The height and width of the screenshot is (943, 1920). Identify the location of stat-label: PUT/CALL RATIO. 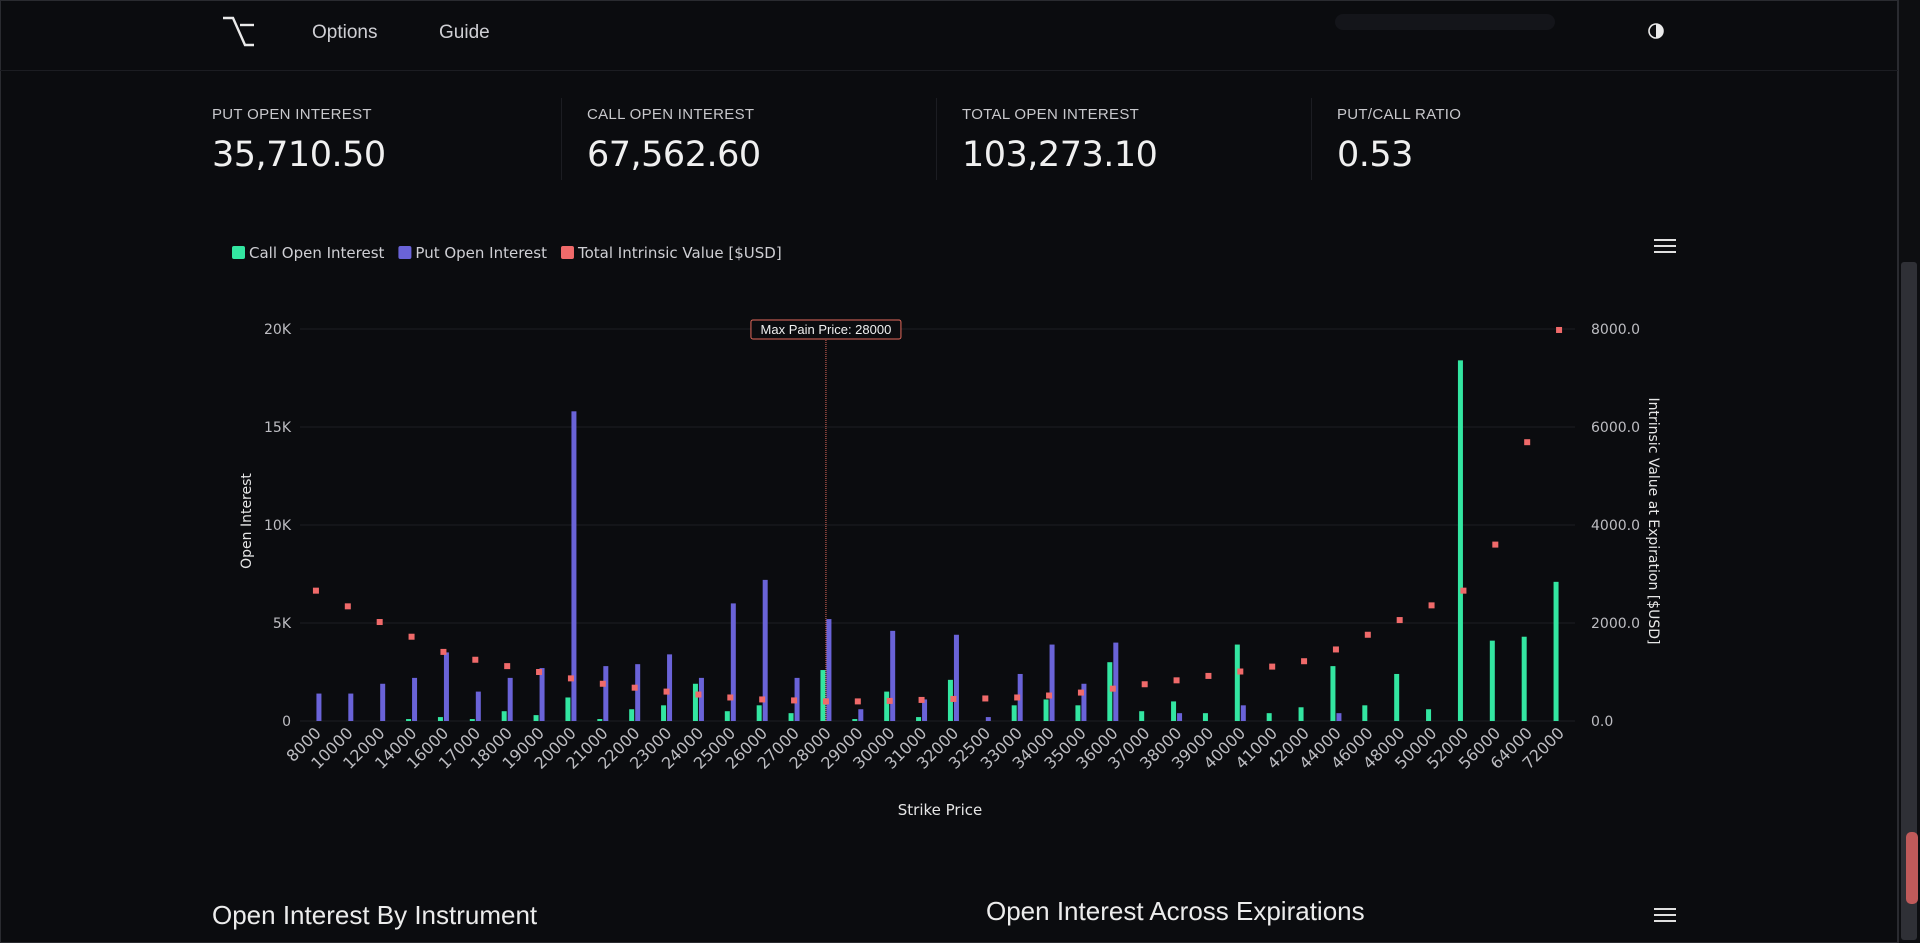
(1399, 114).